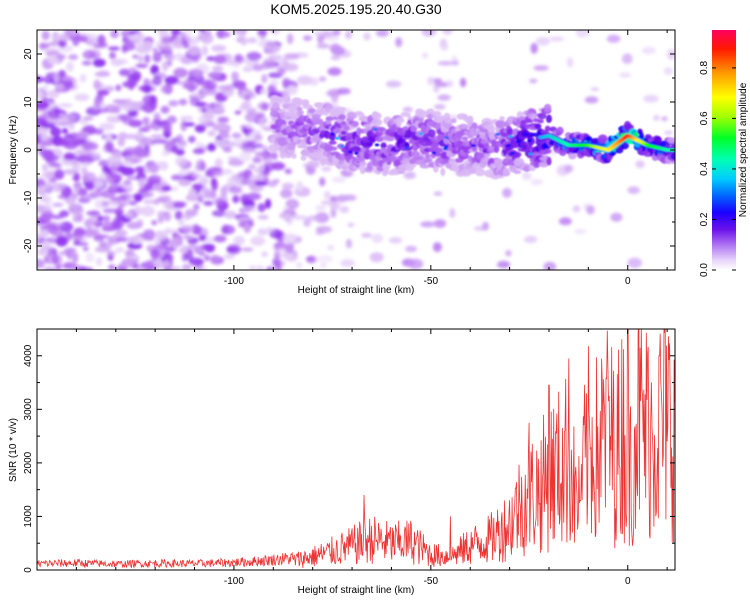 The height and width of the screenshot is (600, 750). What do you see at coordinates (13, 150) in the screenshot?
I see `spectrogram-y-axis-title: Frequency (Hz)` at bounding box center [13, 150].